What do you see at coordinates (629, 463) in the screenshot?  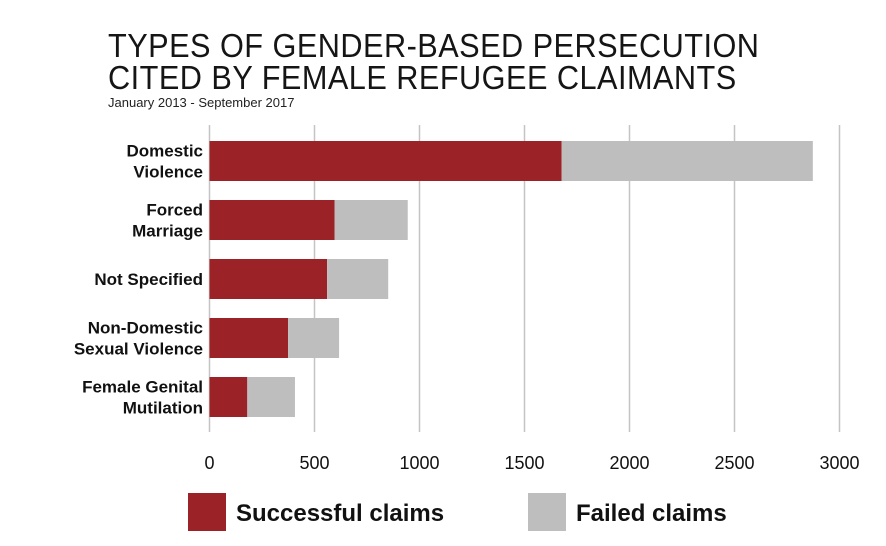 I see `x-tick-label: 2000` at bounding box center [629, 463].